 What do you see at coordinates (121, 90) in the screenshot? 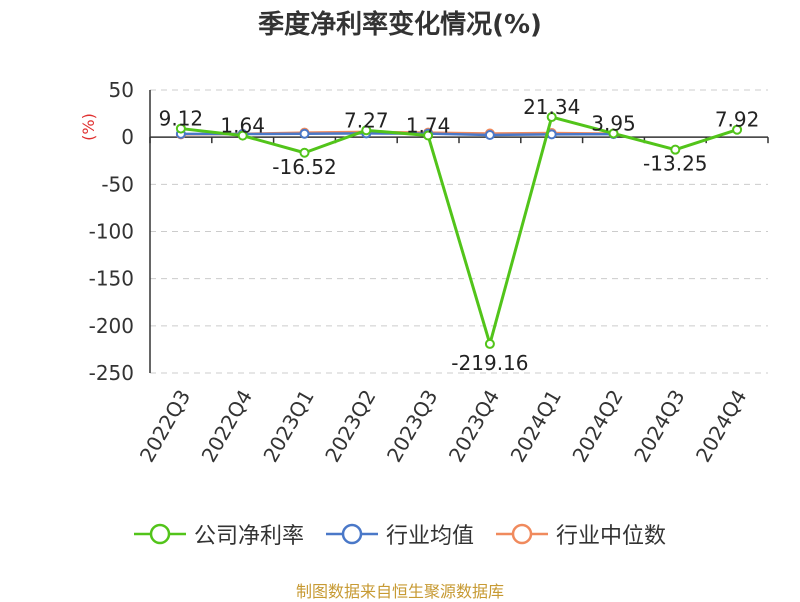
I see `y-tick-label: 50` at bounding box center [121, 90].